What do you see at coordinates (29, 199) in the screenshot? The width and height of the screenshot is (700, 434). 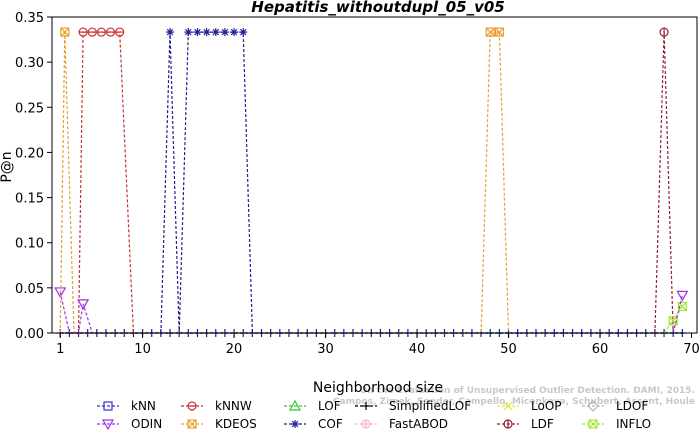 I see `y-tick-label: 0.15` at bounding box center [29, 199].